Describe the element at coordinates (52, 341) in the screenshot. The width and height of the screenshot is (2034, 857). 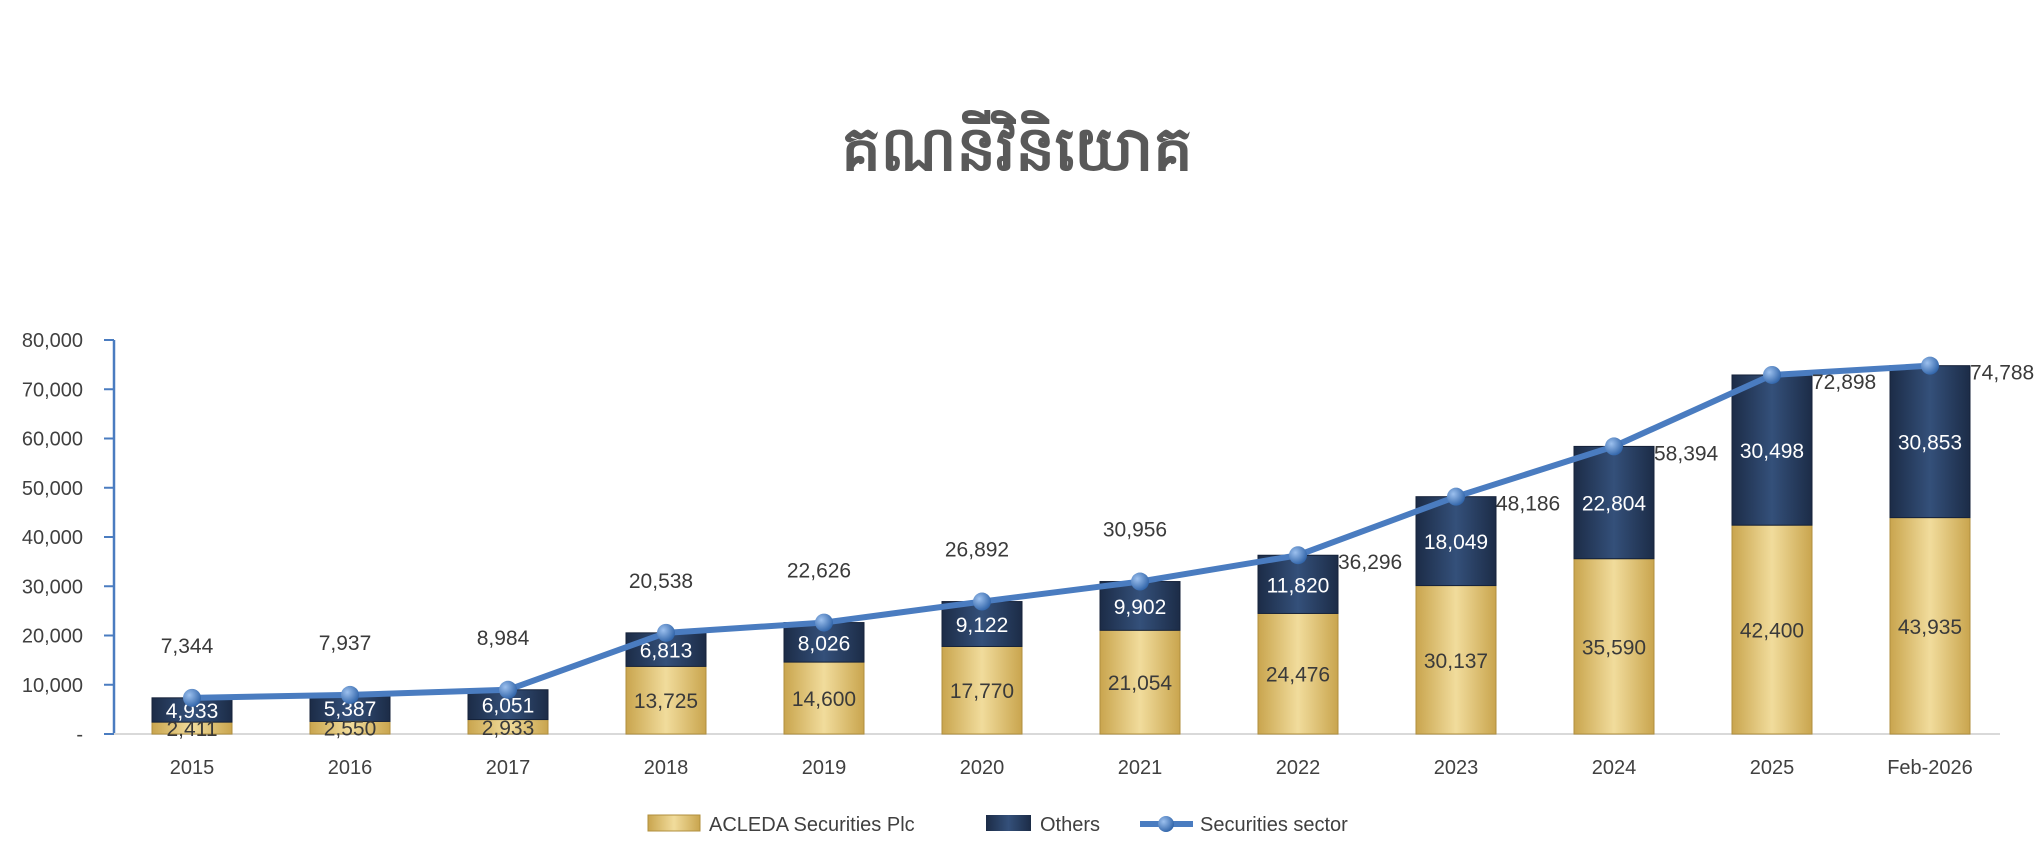
I see `y-tick-label: 80,000` at that location.